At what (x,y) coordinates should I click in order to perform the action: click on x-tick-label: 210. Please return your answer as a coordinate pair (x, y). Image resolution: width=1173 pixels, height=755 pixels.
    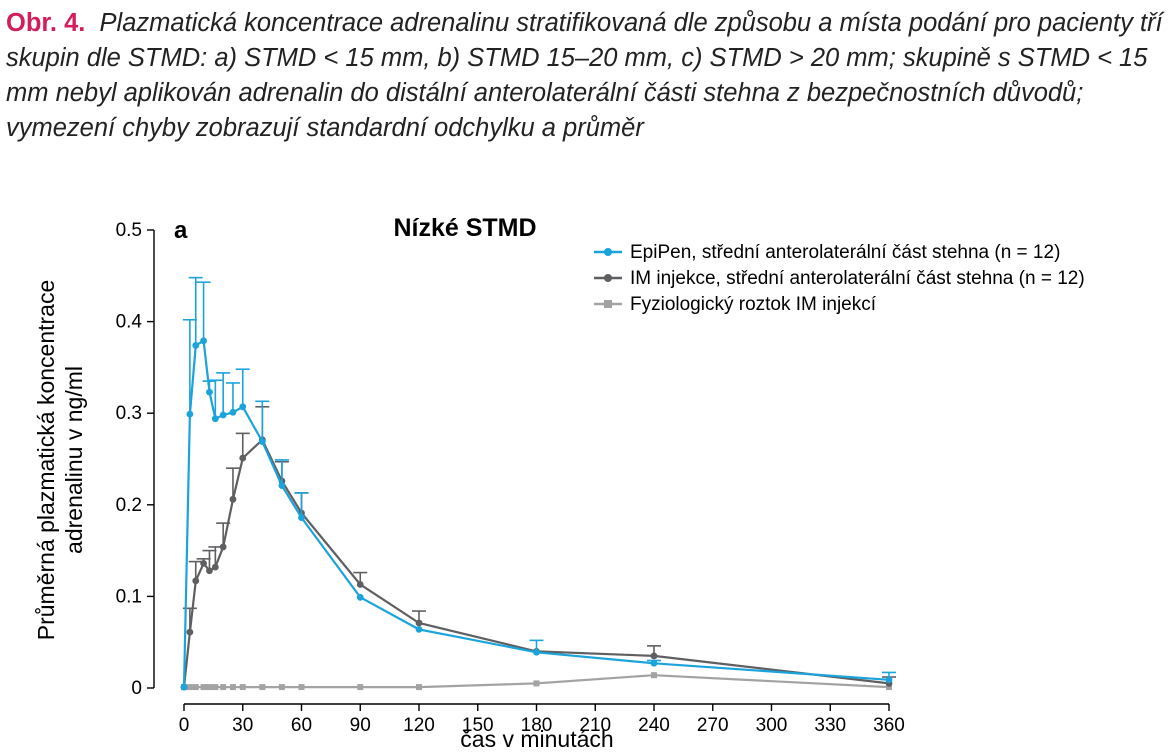
    Looking at the image, I should click on (595, 725).